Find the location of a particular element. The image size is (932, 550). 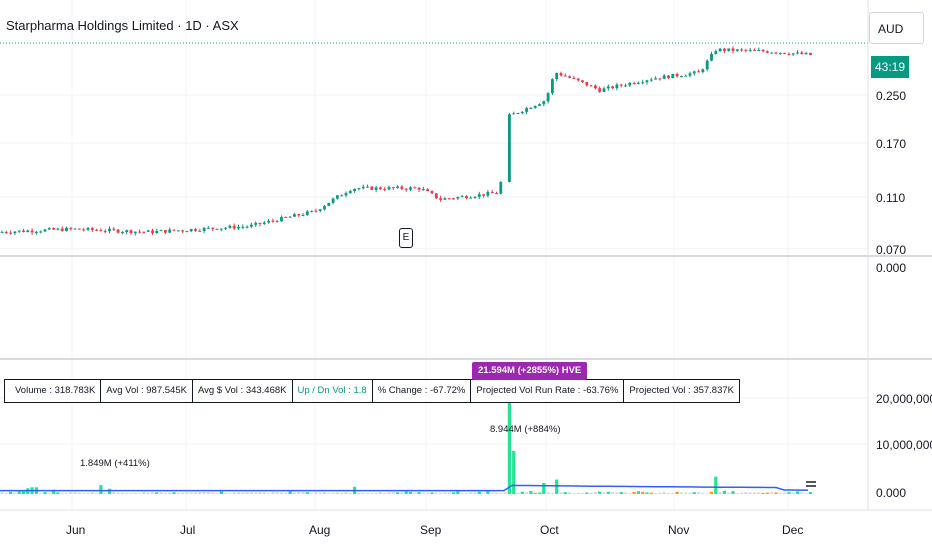

time-tick-label: Nov is located at coordinates (679, 530).